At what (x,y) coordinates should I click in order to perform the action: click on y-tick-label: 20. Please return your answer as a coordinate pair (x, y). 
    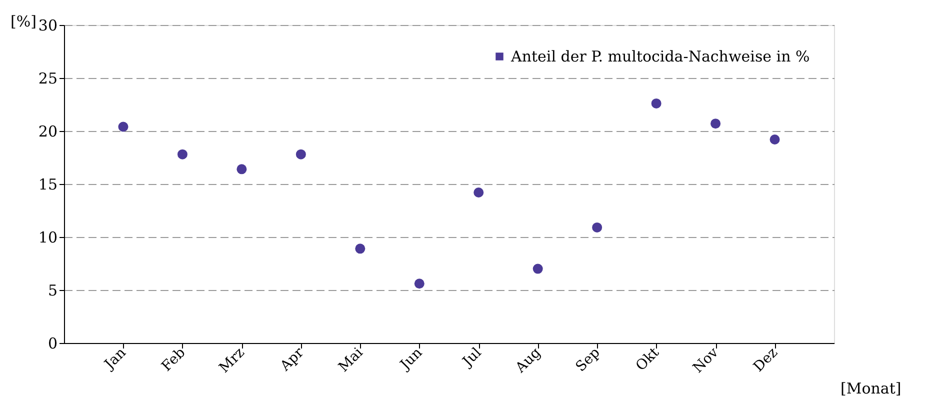
    Looking at the image, I should click on (48, 131).